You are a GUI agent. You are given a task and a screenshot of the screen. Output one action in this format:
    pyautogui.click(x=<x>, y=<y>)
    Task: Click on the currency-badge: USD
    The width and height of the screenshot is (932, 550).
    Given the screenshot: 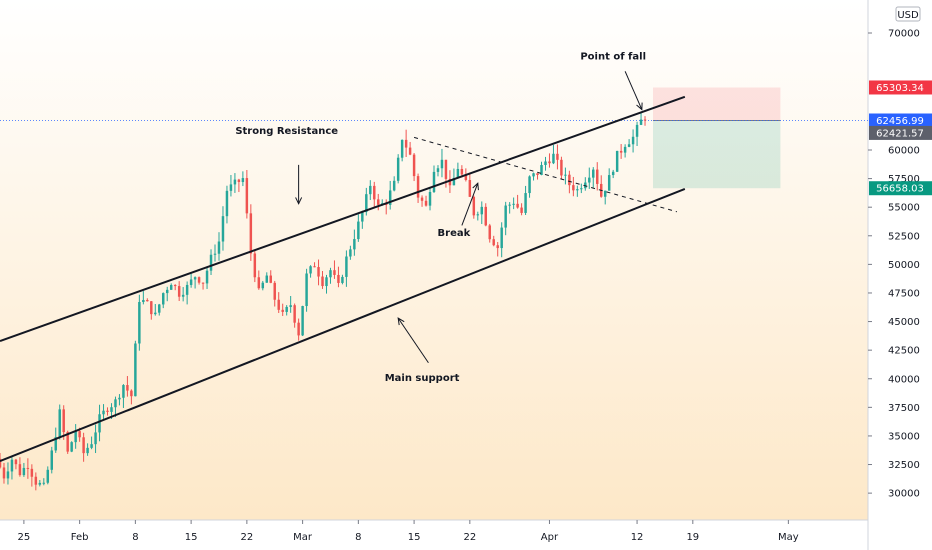 What is the action you would take?
    pyautogui.click(x=908, y=14)
    